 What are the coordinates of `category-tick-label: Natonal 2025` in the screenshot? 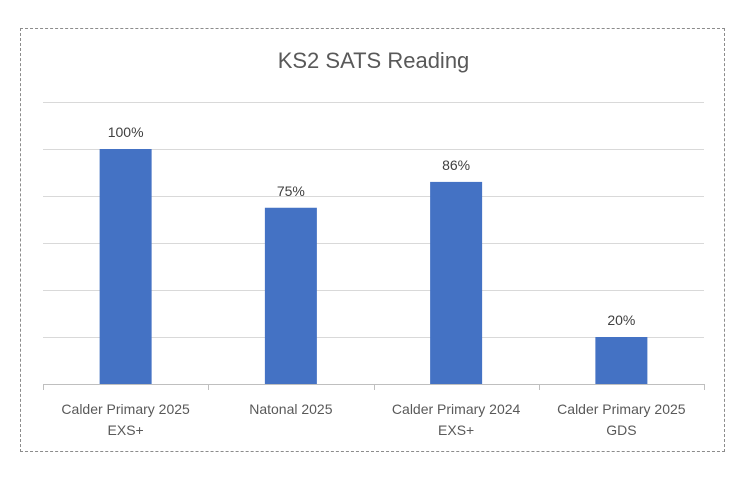 It's located at (291, 409).